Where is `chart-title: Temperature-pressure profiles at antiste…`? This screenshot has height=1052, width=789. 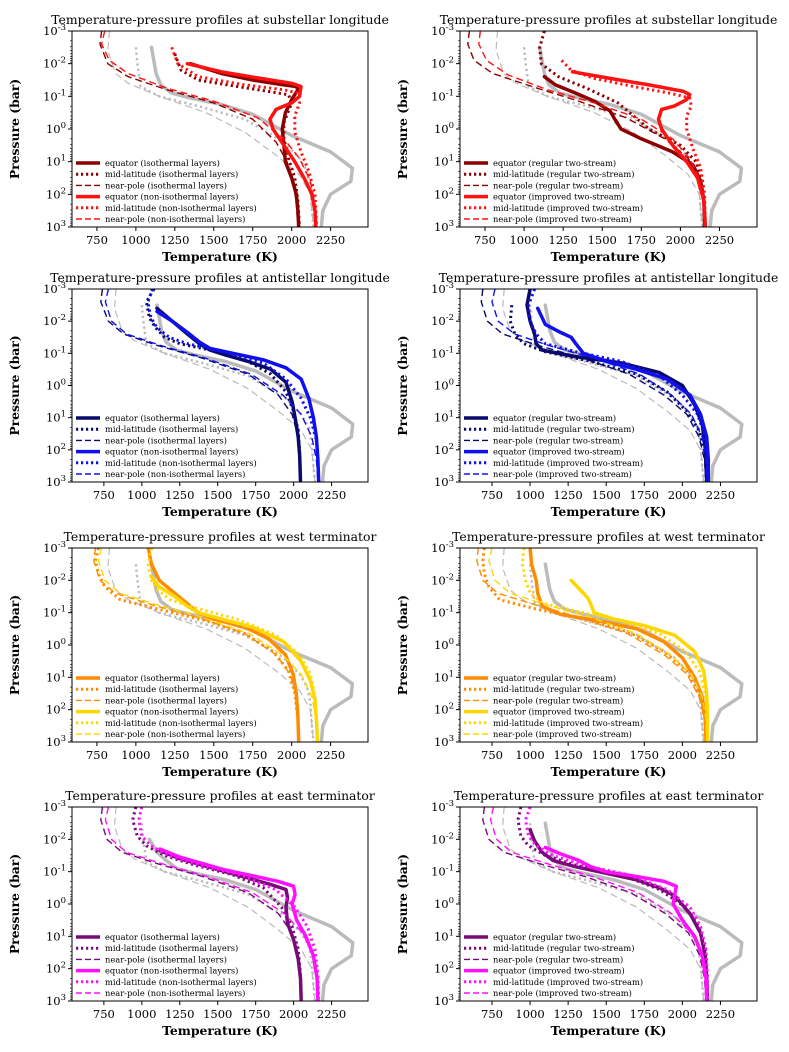
chart-title: Temperature-pressure profiles at antiste… is located at coordinates (609, 277).